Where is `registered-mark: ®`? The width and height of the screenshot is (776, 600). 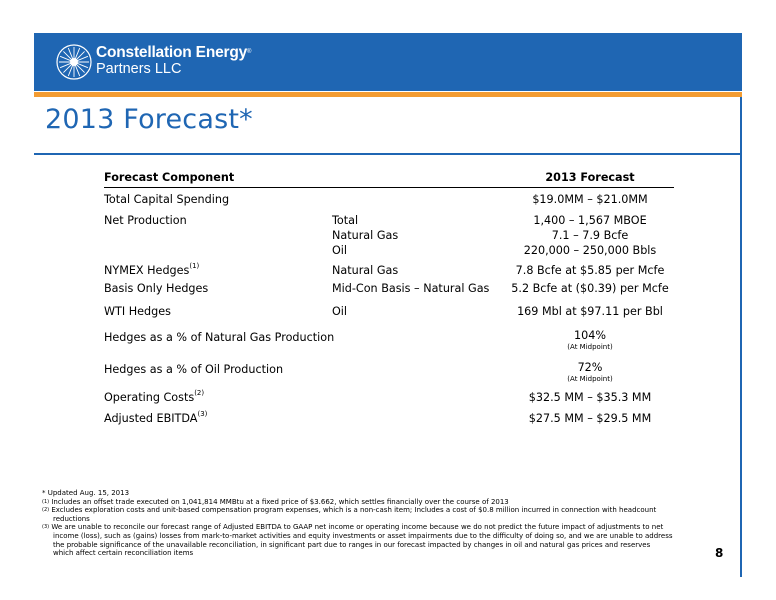 registered-mark: ® is located at coordinates (249, 52).